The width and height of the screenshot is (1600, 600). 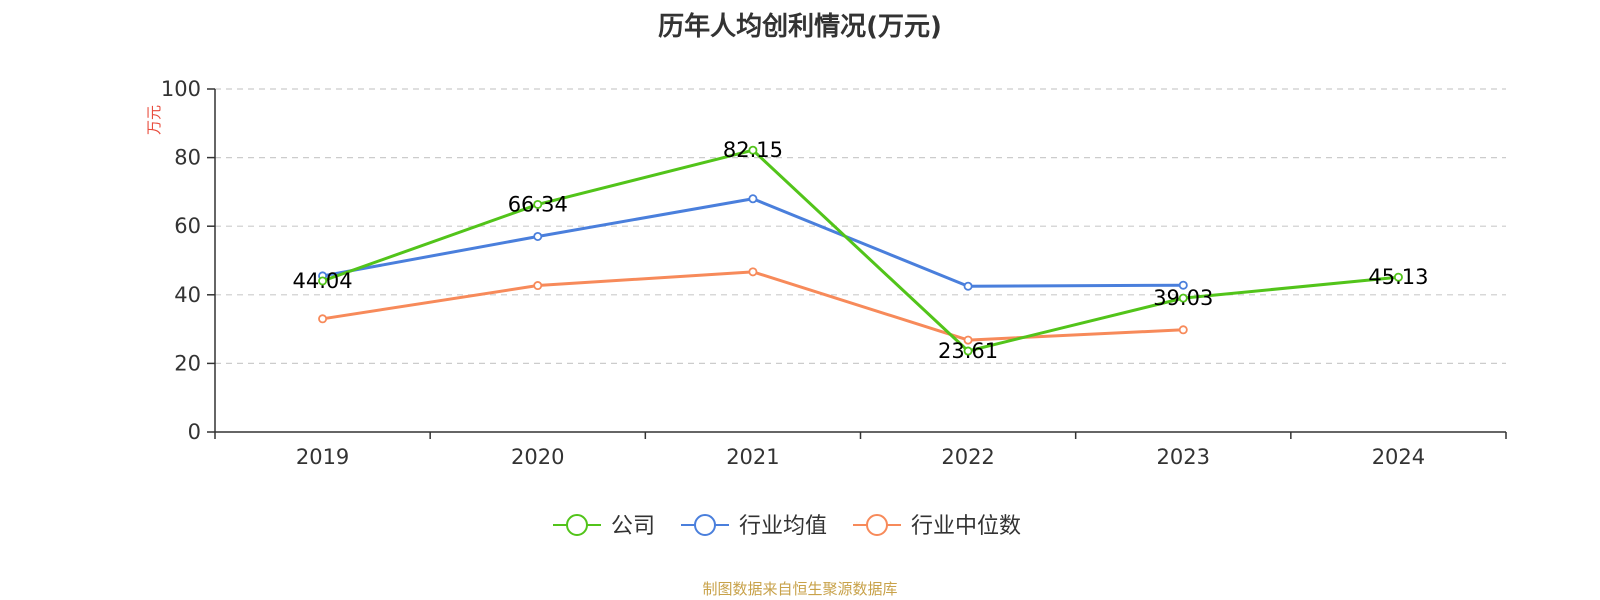 I want to click on data-label: 39.03, so click(x=1183, y=298).